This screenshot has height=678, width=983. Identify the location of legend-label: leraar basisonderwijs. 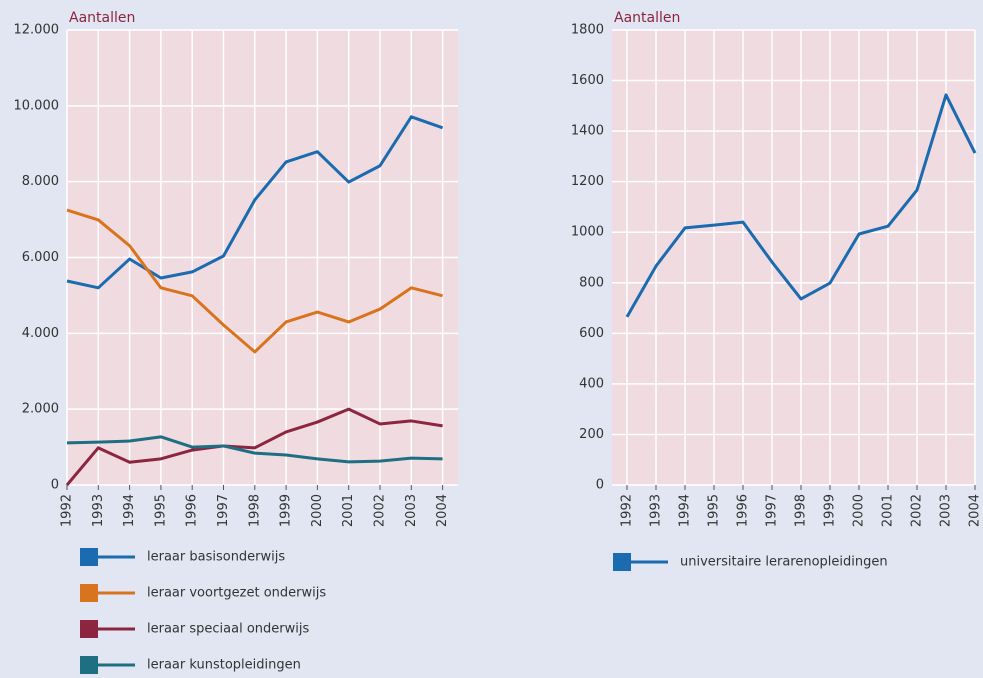
(216, 557).